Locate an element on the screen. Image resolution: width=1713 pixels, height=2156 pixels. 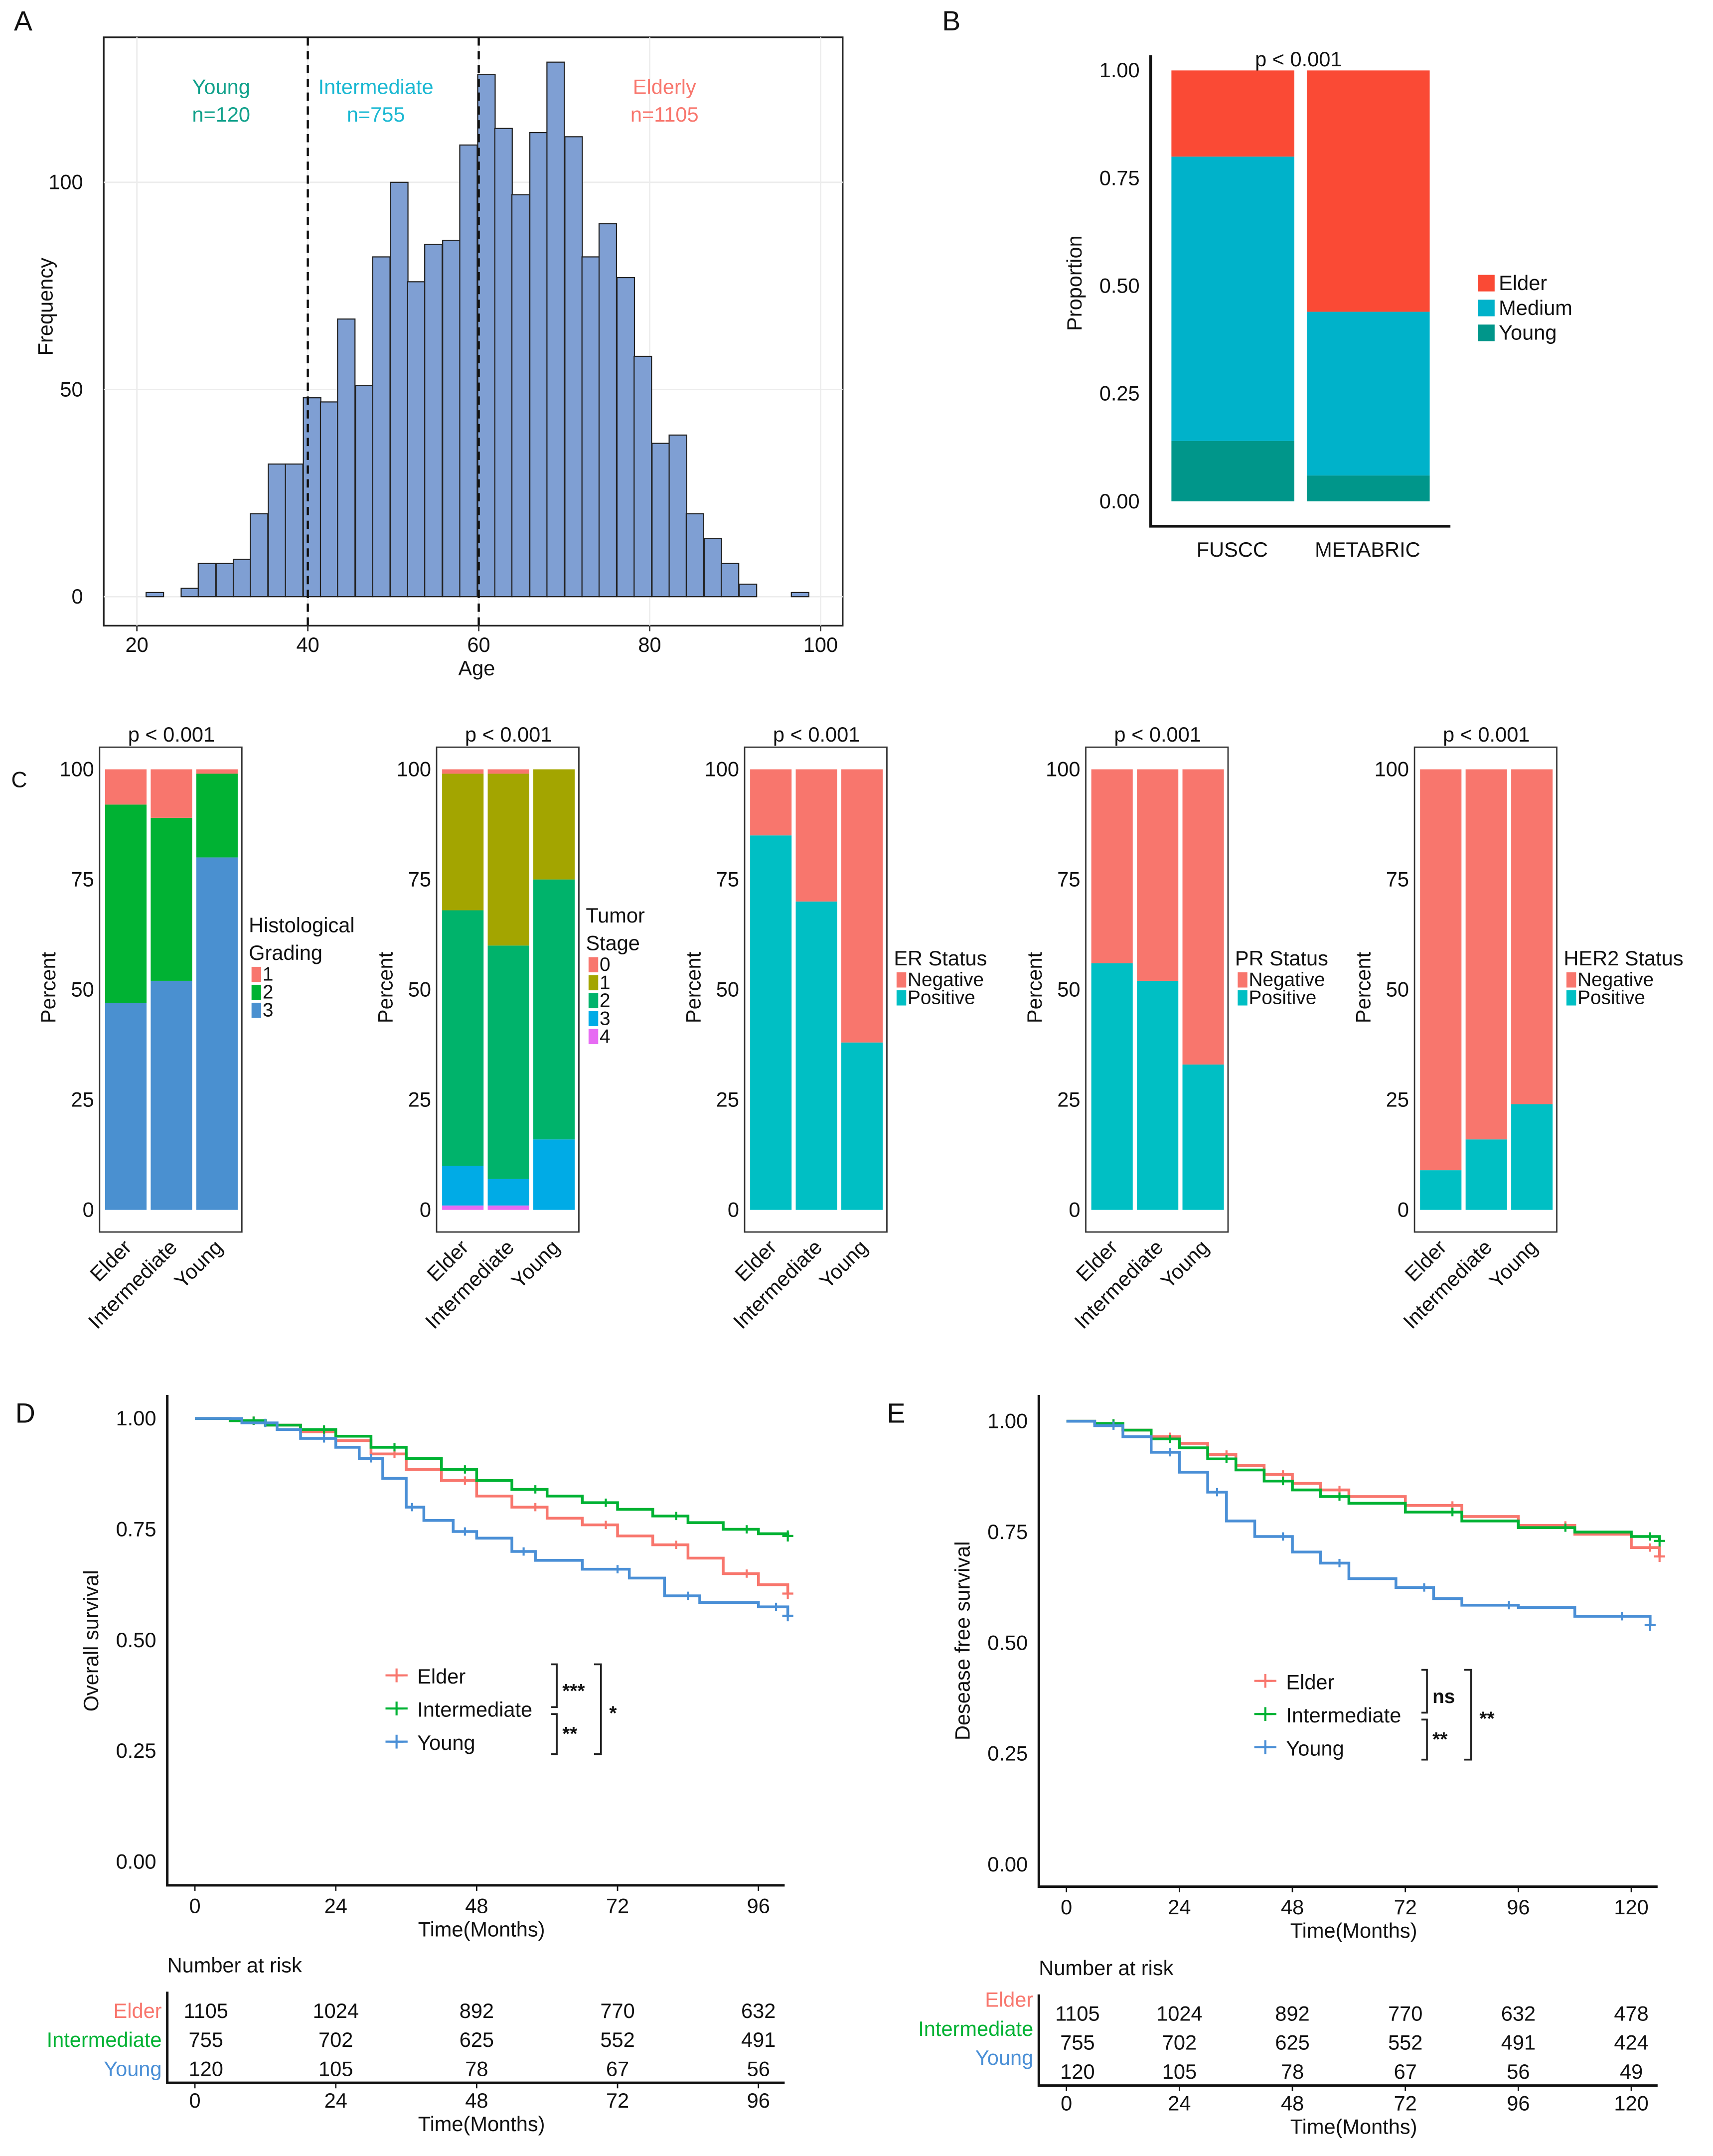
panel-letter: A is located at coordinates (23, 20).